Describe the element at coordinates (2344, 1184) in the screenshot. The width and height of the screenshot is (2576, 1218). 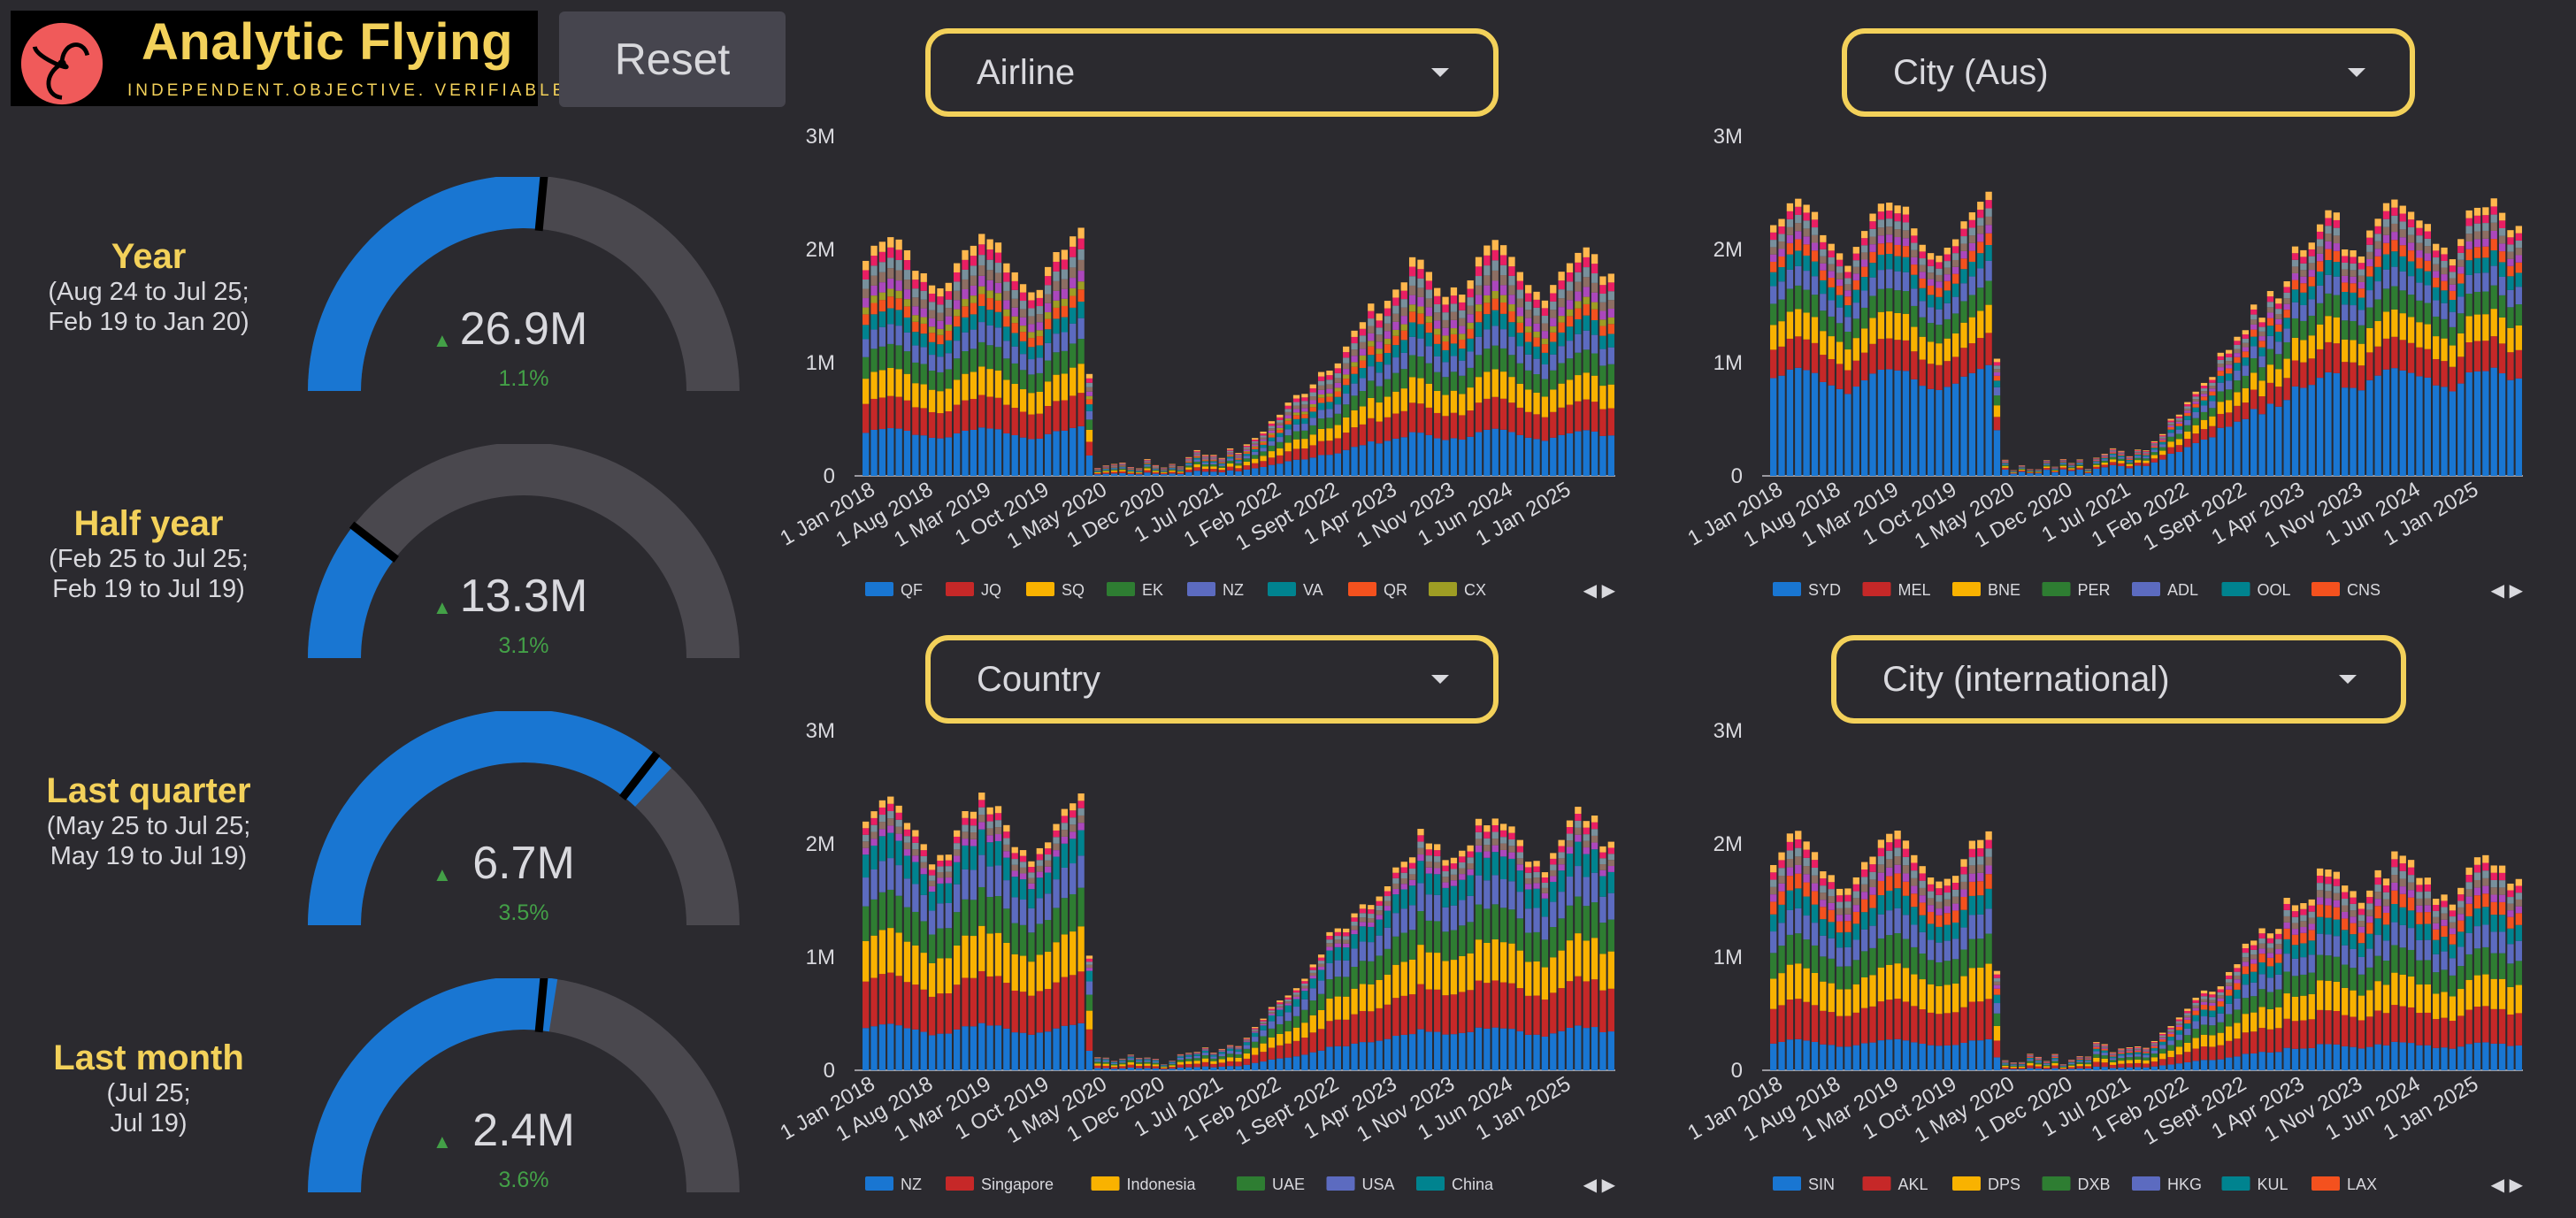
I see `legend-item: LAX` at that location.